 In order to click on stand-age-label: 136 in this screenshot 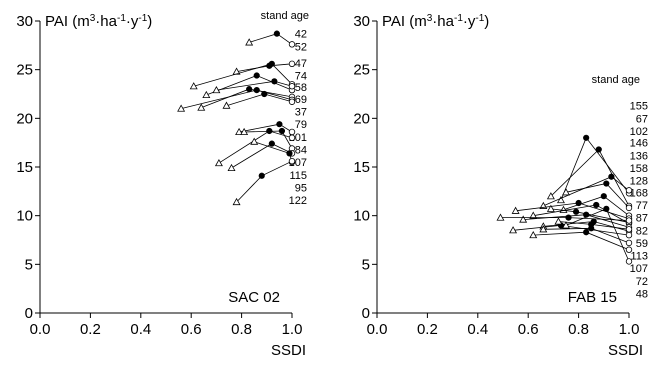, I will do `click(639, 156)`.